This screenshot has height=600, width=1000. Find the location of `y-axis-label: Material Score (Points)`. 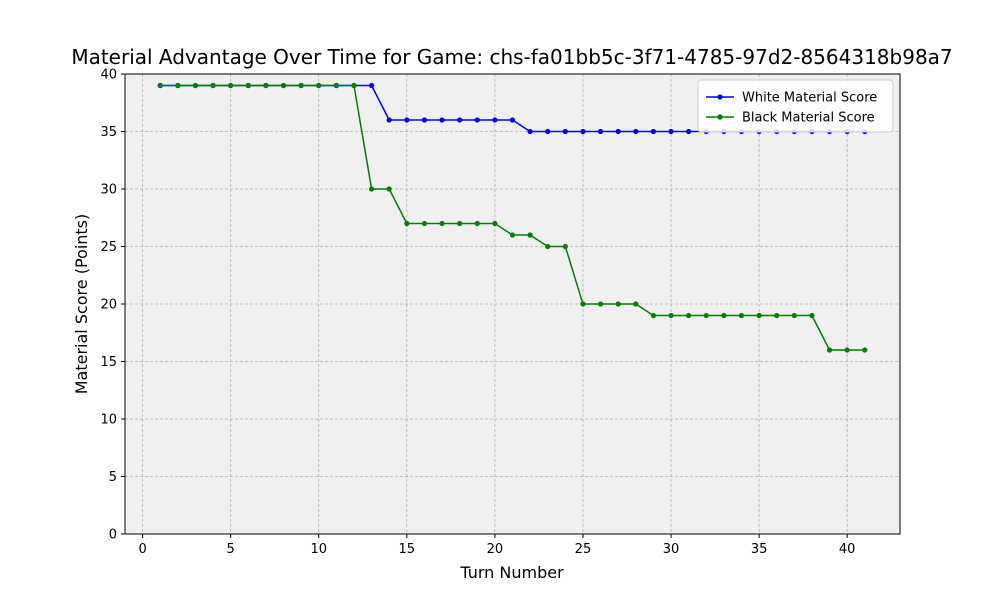

y-axis-label: Material Score (Points) is located at coordinates (81, 304).